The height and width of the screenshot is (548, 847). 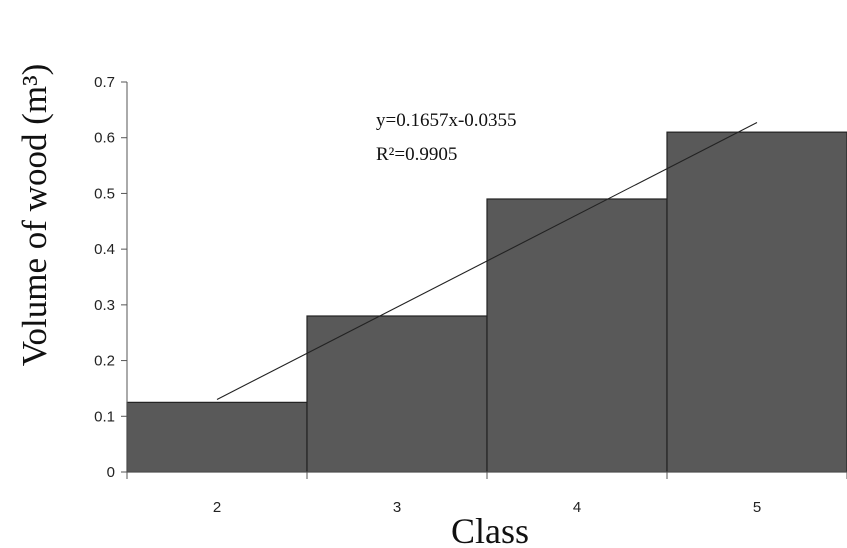 What do you see at coordinates (110, 277) in the screenshot?
I see `y-ticks-group: 0 0.1 0.2 0.3 0.4 0.5 0.6 0.7` at bounding box center [110, 277].